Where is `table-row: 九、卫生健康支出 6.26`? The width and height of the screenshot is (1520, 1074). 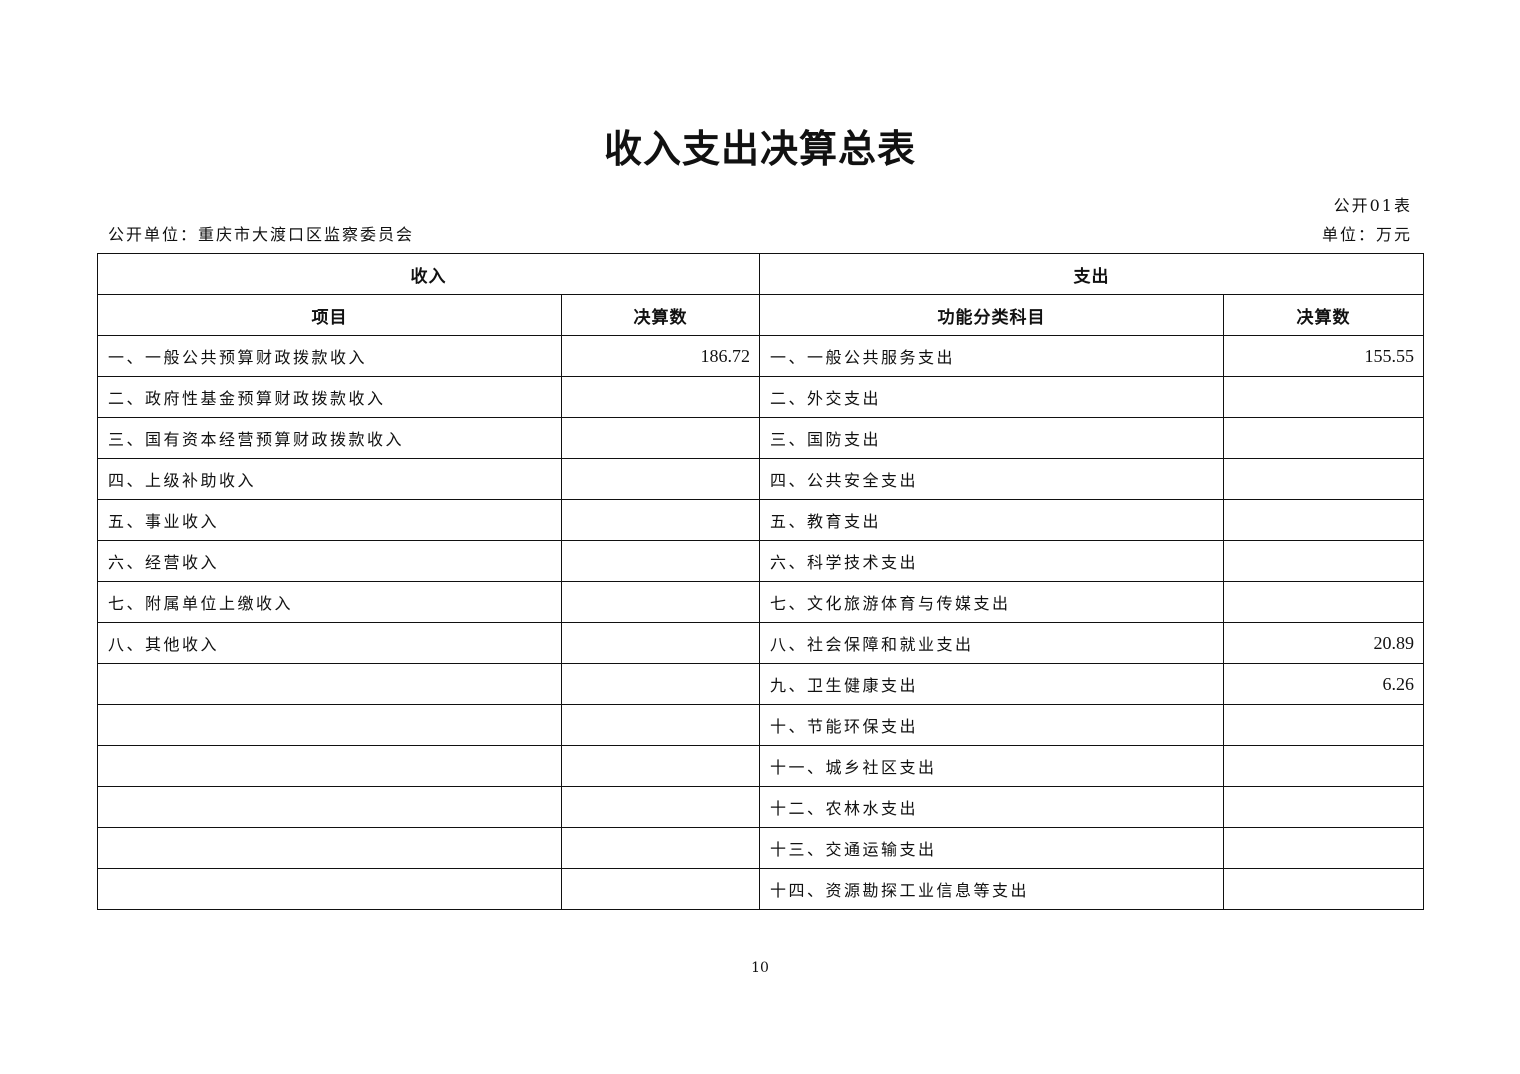
table-row: 九、卫生健康支出 6.26 is located at coordinates (760, 684).